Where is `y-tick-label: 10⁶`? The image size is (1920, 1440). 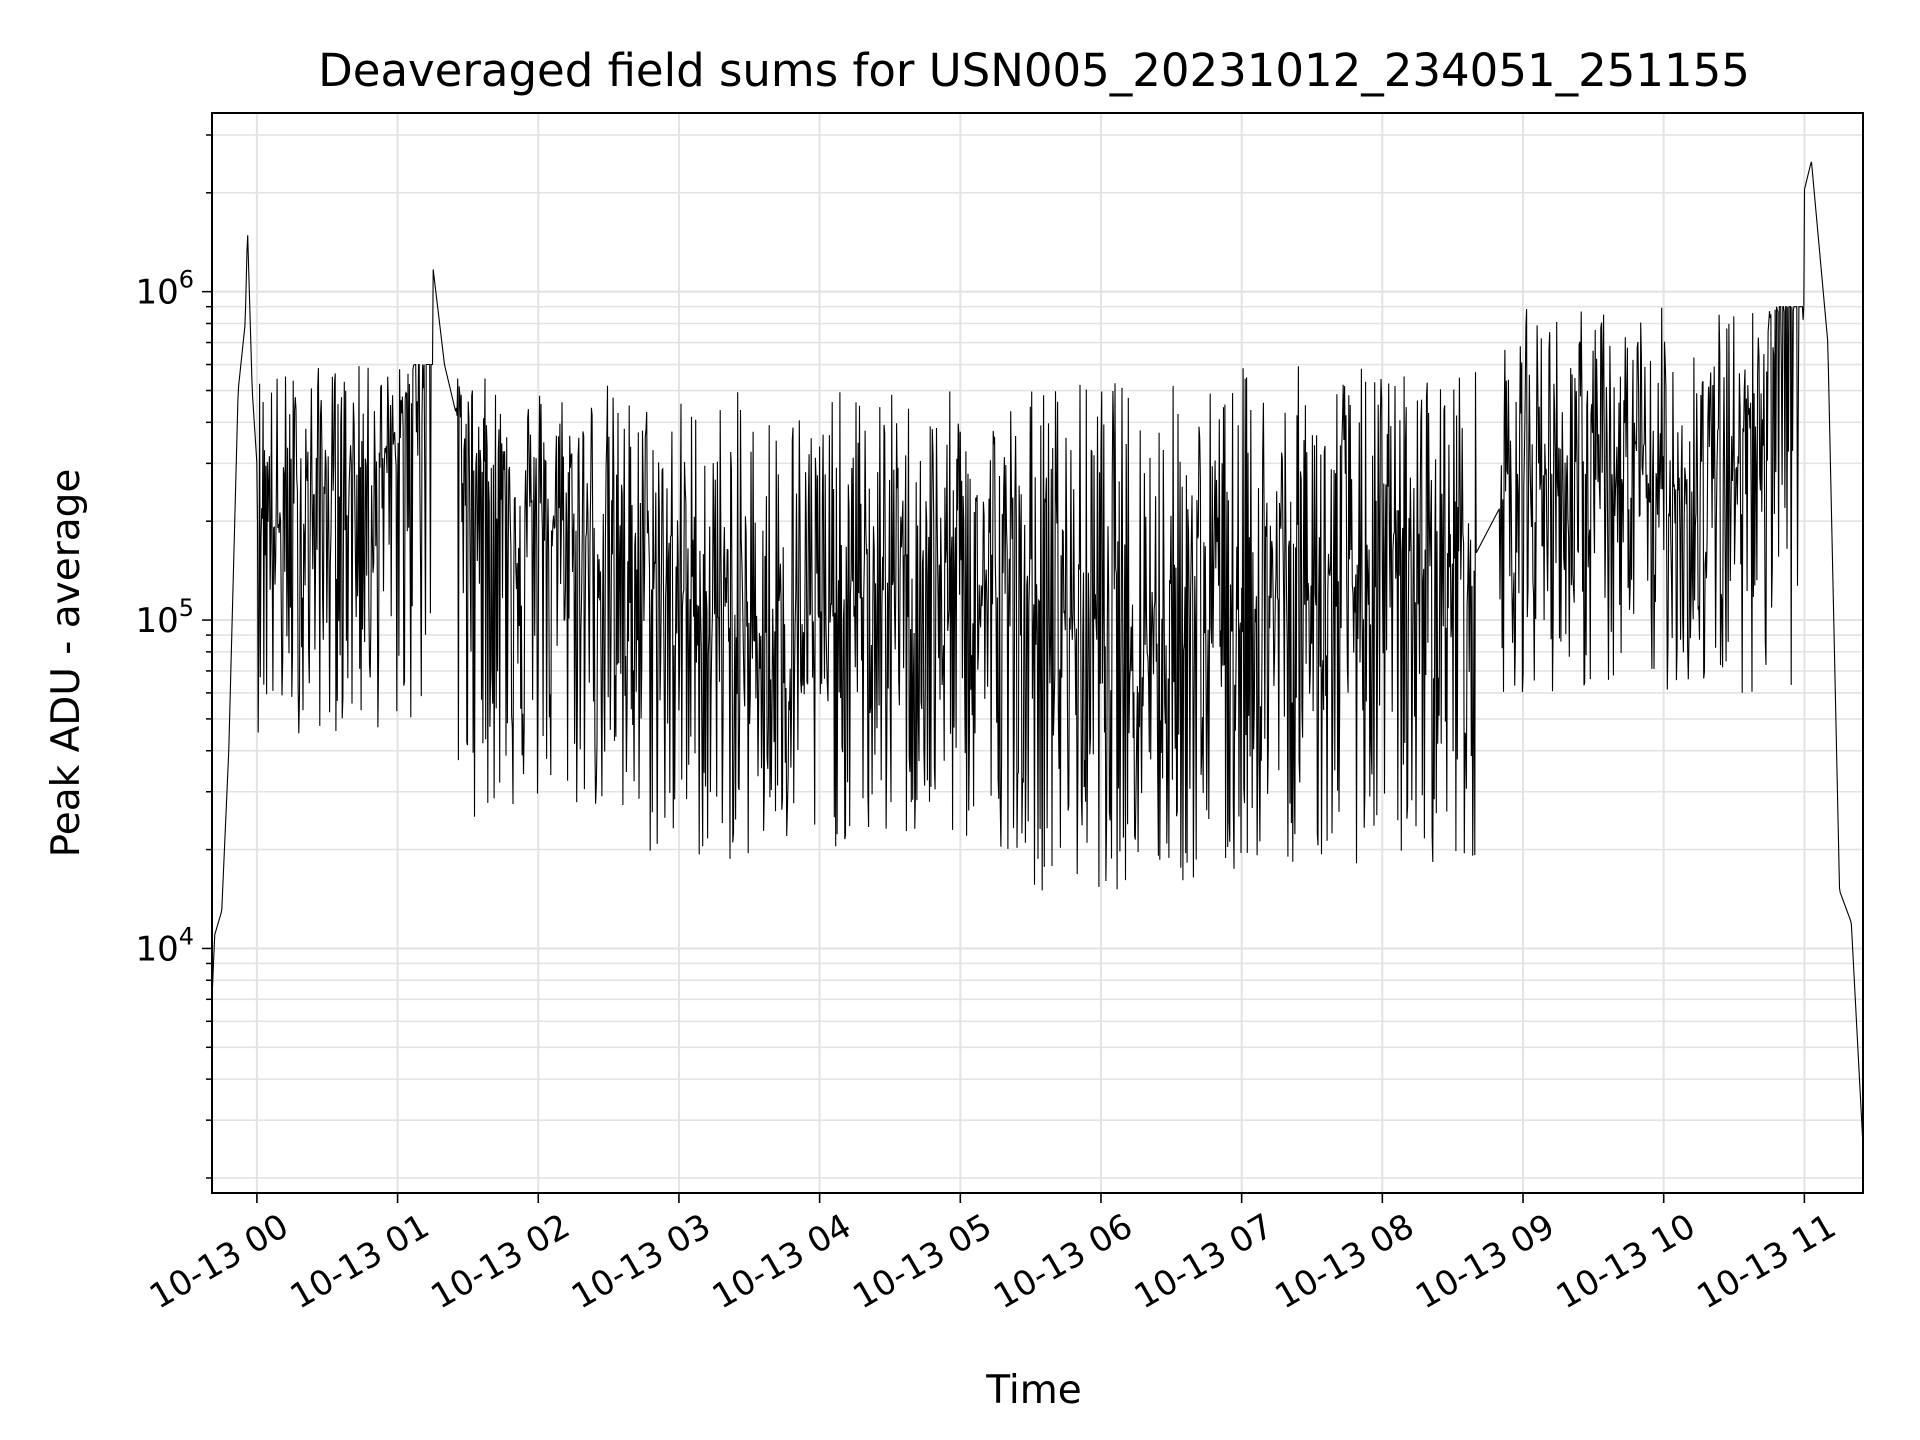 y-tick-label: 10⁶ is located at coordinates (164, 289).